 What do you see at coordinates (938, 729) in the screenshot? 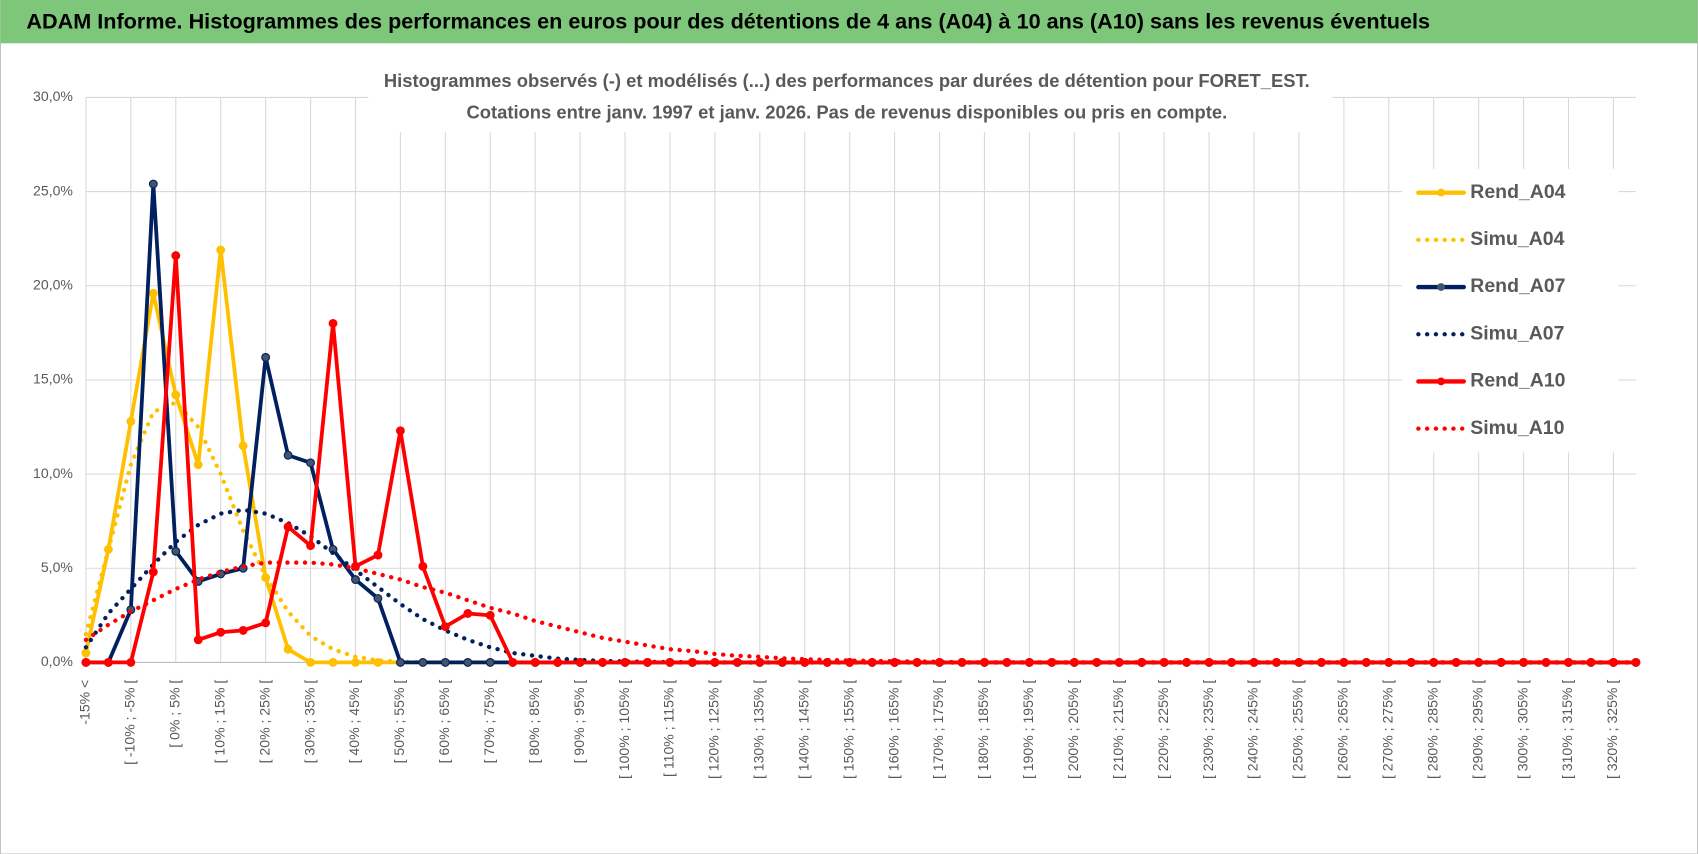
I see `x-tick-label: [ 170% ; 175% [` at bounding box center [938, 729].